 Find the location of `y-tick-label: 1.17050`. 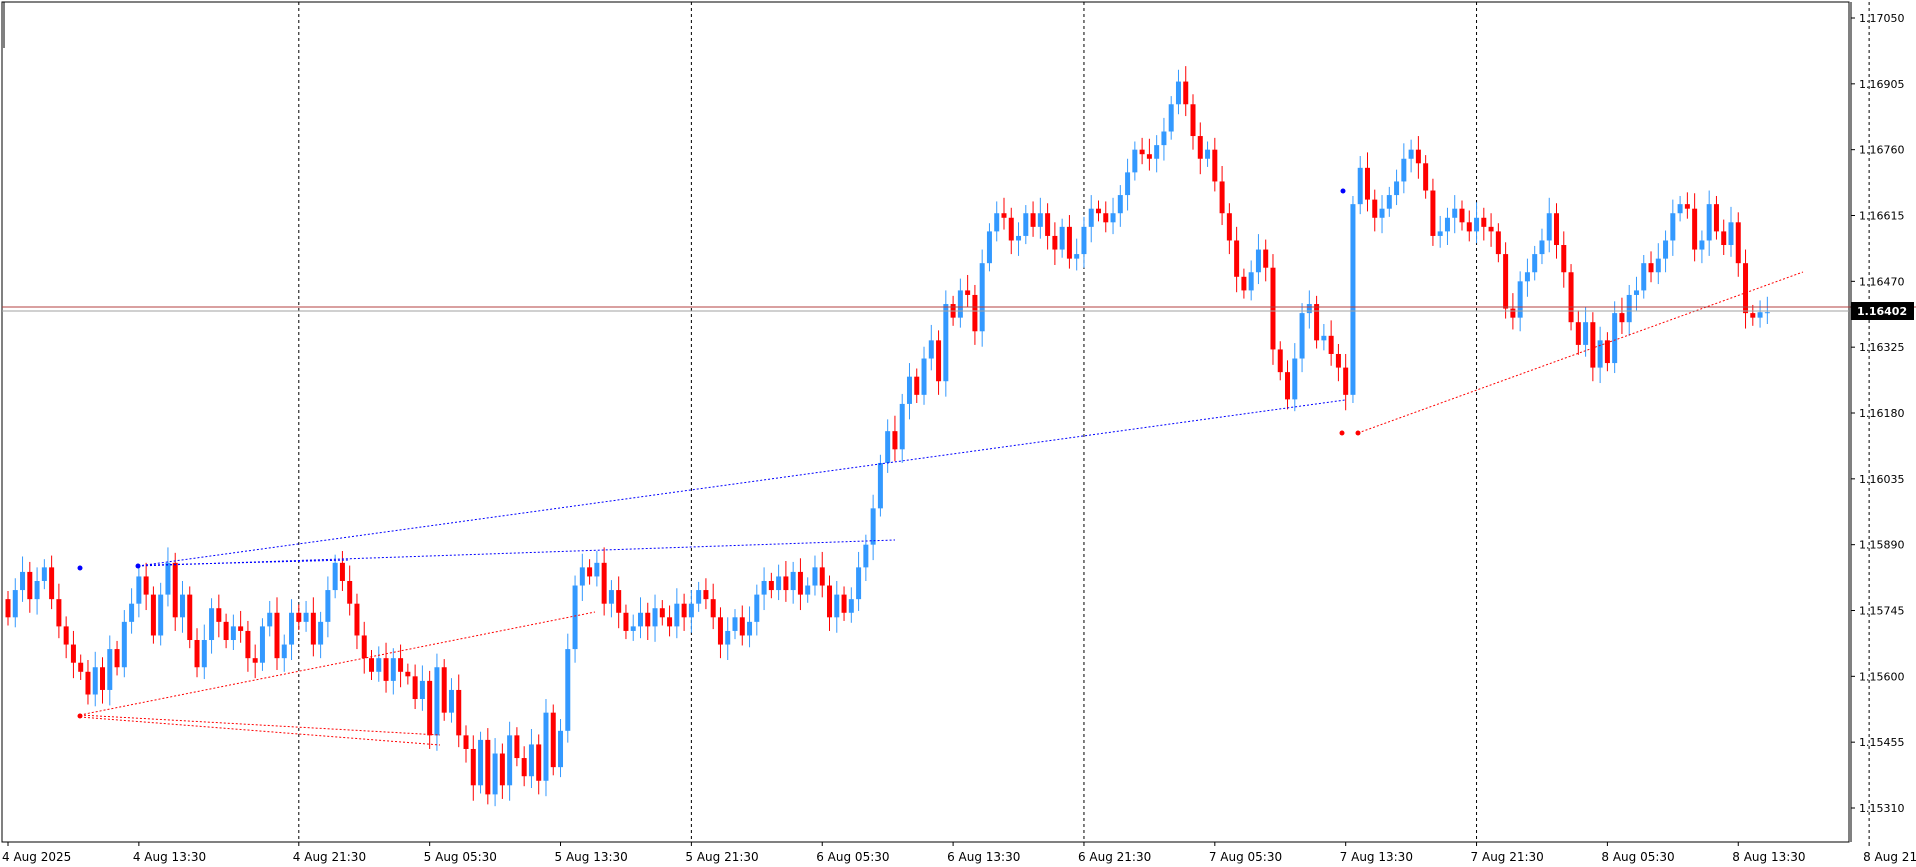

y-tick-label: 1.17050 is located at coordinates (1882, 18).